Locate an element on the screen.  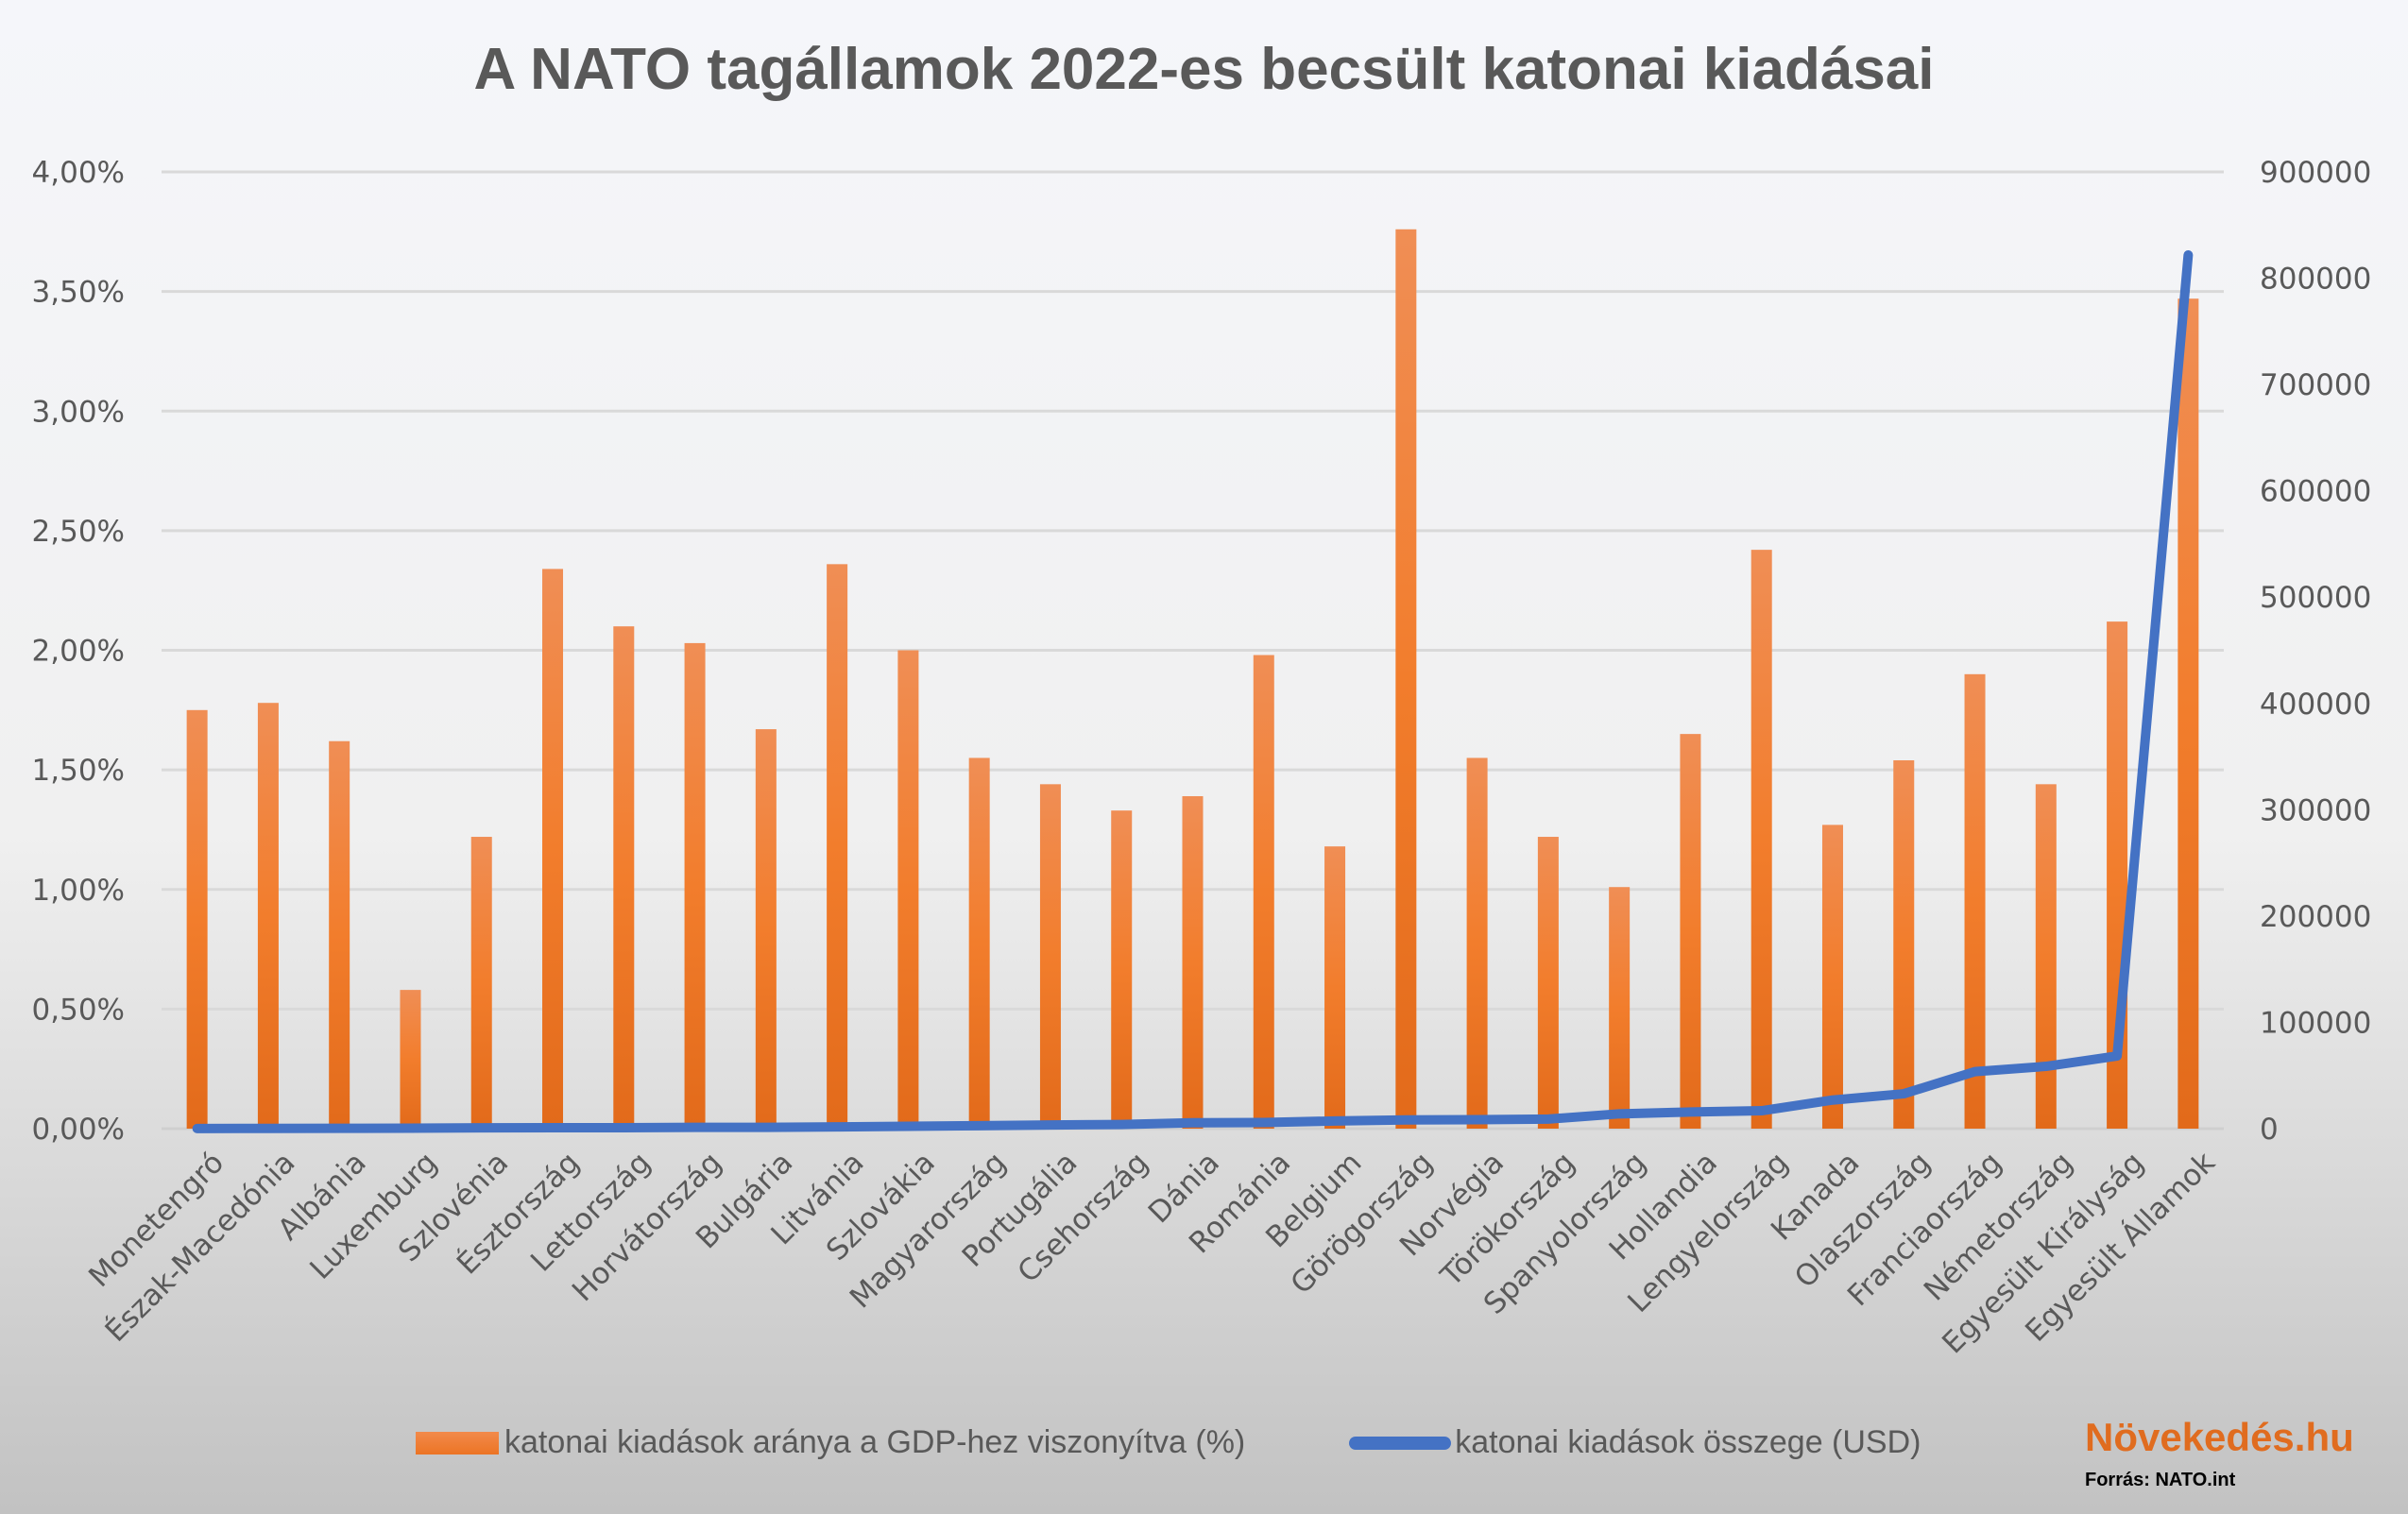
left-tick-label: 0,00% is located at coordinates (78, 1130).